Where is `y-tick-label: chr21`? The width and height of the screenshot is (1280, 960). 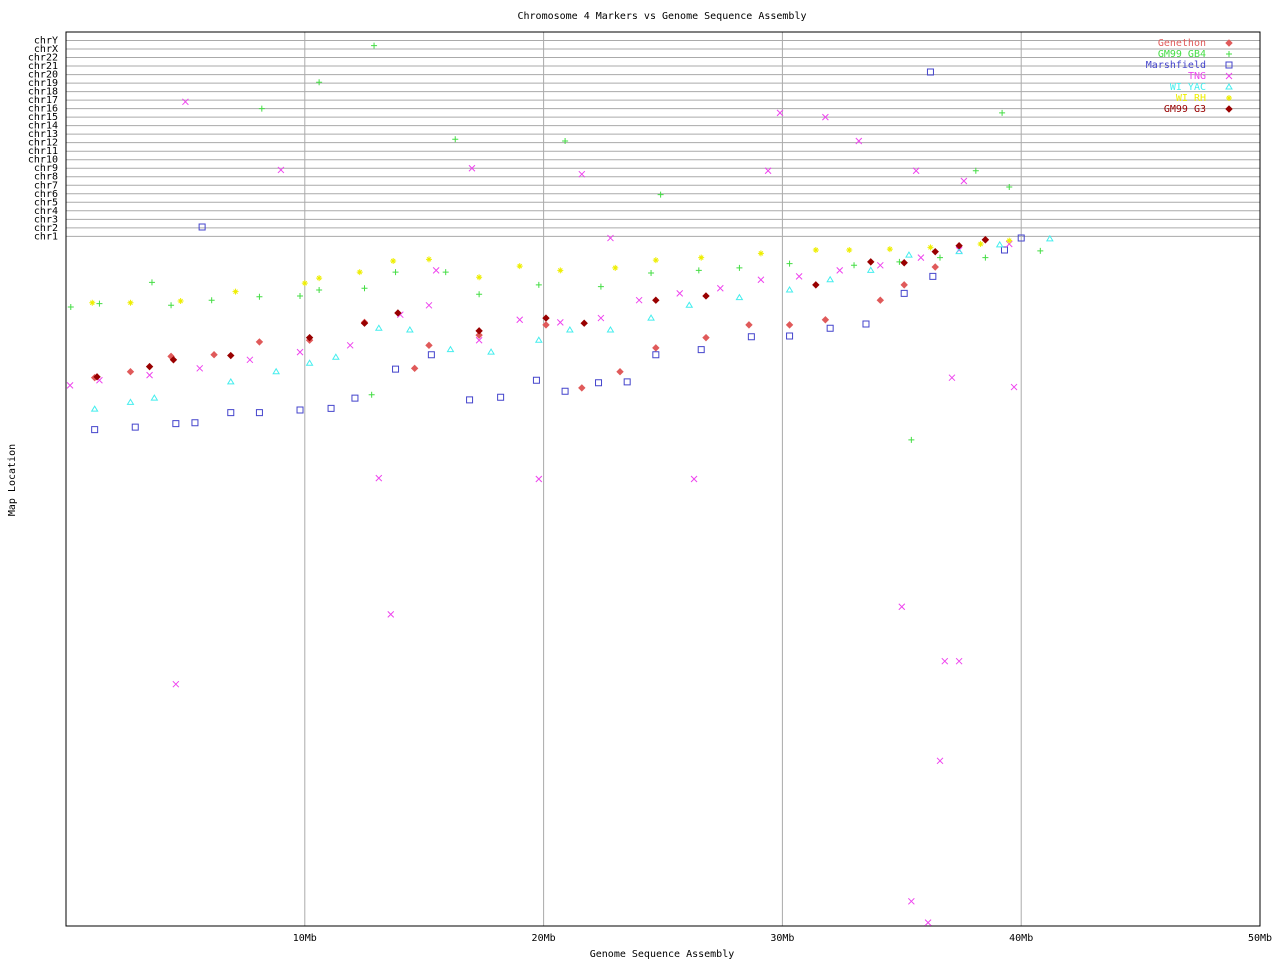 y-tick-label: chr21 is located at coordinates (43, 66).